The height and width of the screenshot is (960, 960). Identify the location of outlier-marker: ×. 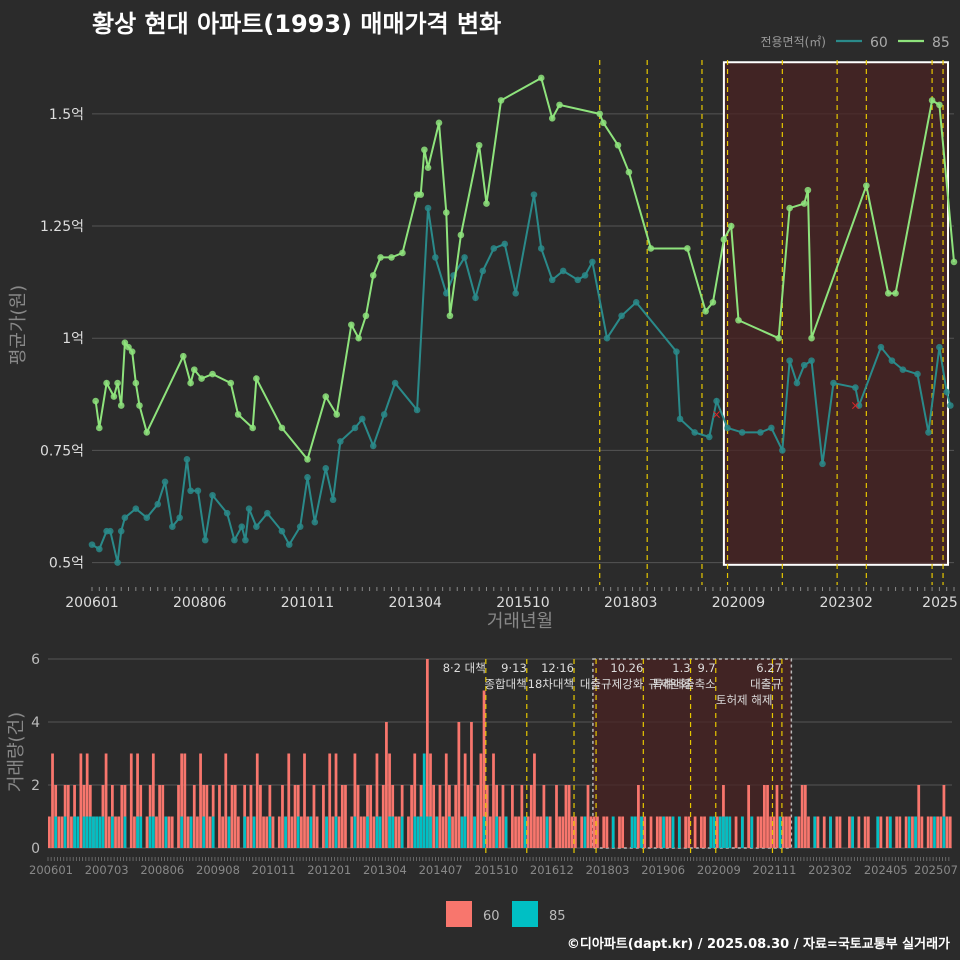
(855, 406).